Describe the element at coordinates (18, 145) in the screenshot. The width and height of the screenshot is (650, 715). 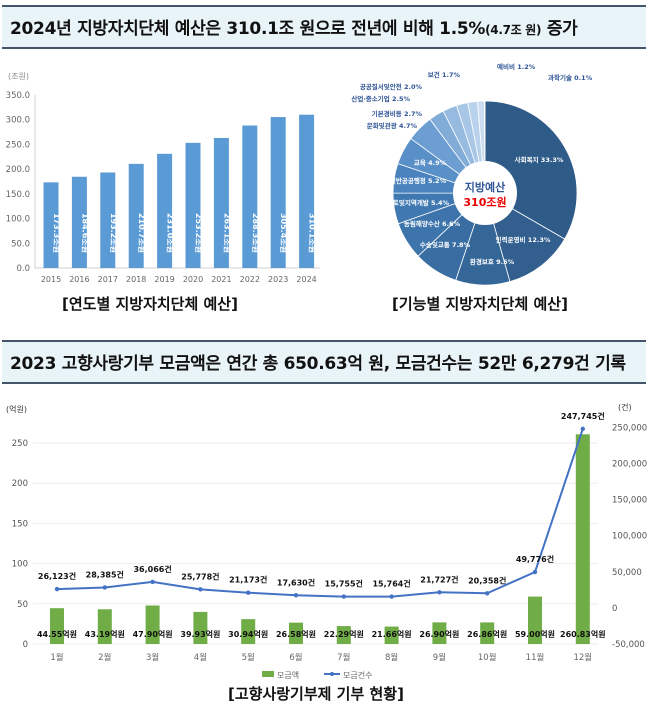
I see `y-tick-label: 250.0` at that location.